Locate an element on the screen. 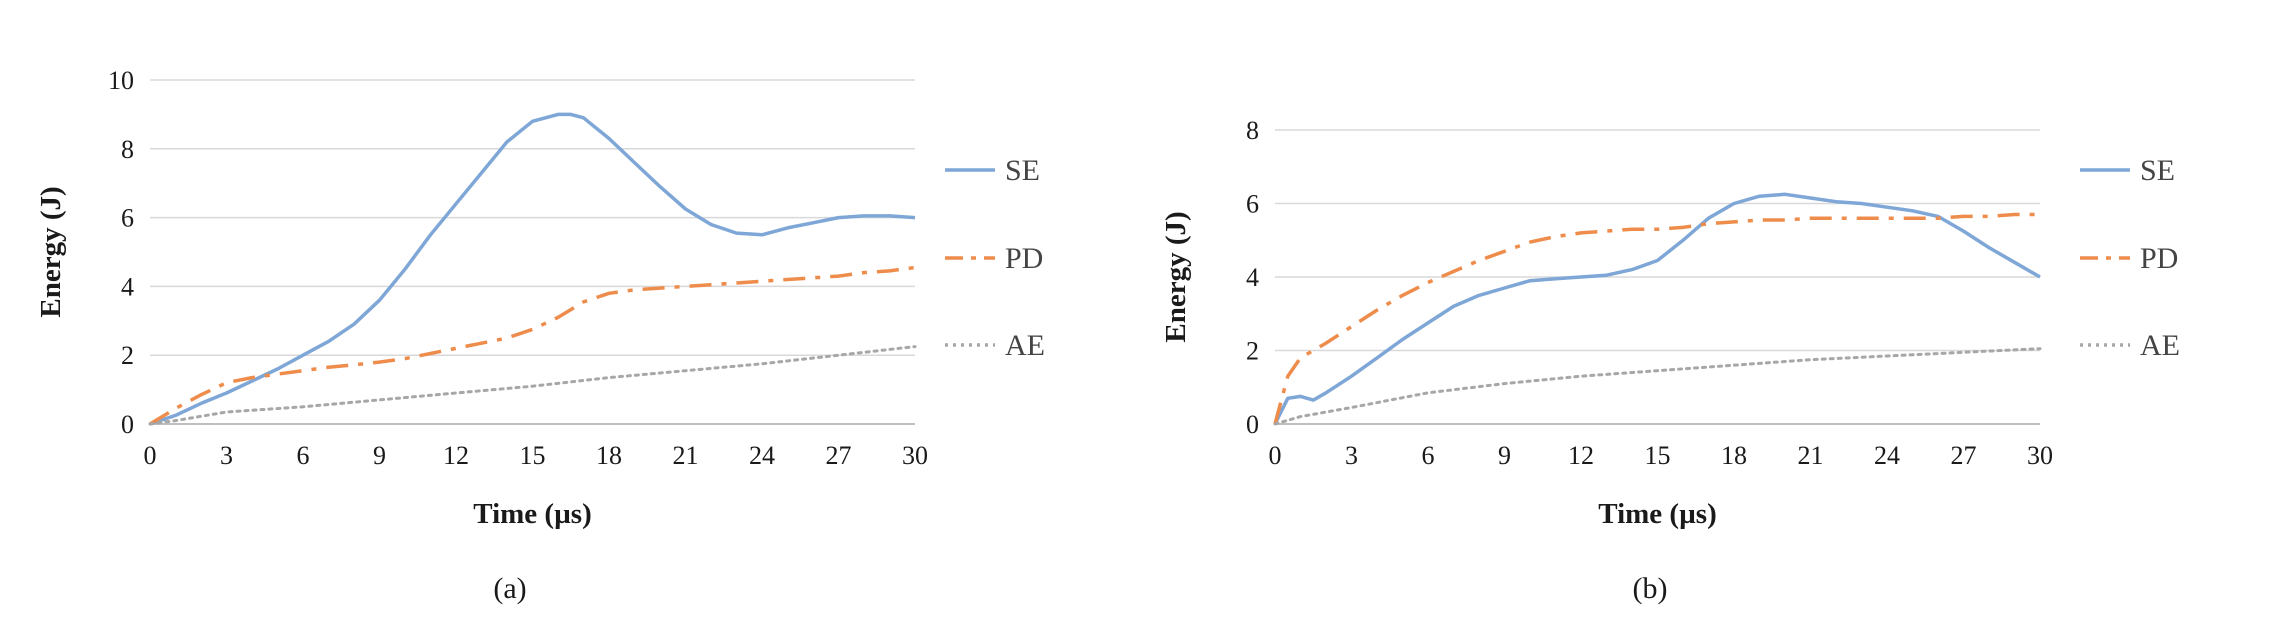 The image size is (2295, 643). figure-caption: (b) is located at coordinates (1650, 588).